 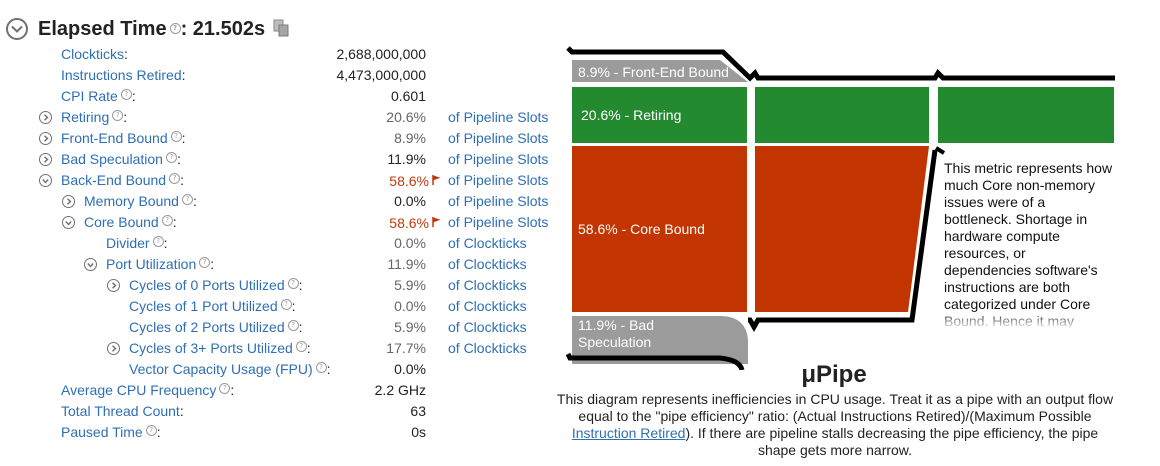 What do you see at coordinates (130, 222) in the screenshot?
I see `metric-label: Core Bound?:` at bounding box center [130, 222].